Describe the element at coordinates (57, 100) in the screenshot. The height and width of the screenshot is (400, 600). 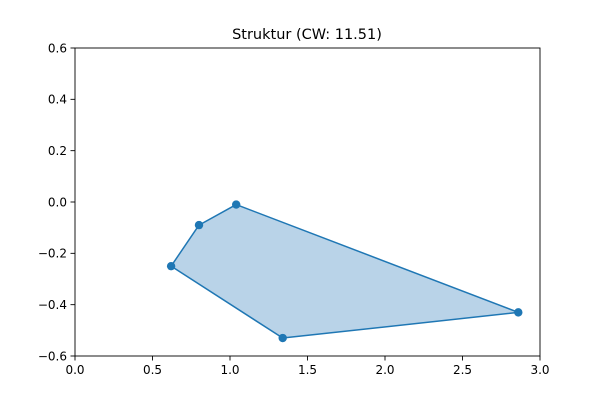
I see `y-tick-label: 0.4` at that location.